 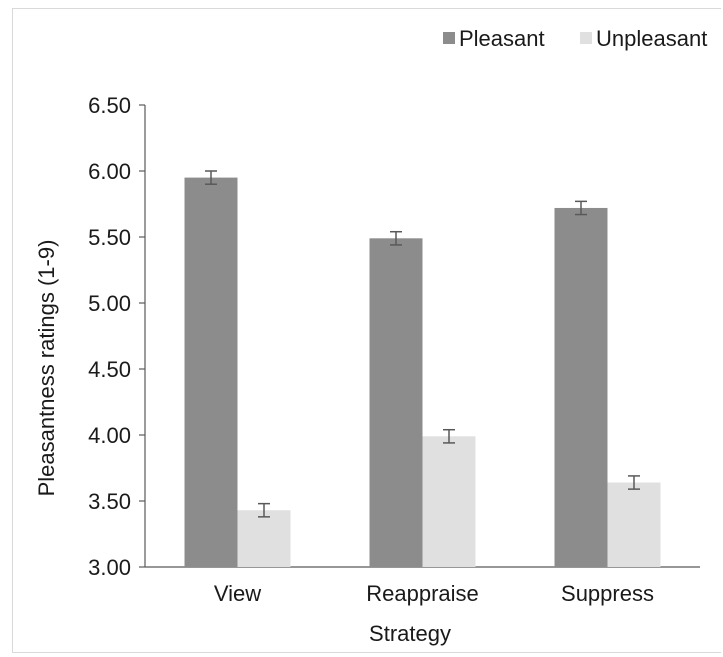 I want to click on error-bar-unpleasant-reappraise, so click(x=449, y=436).